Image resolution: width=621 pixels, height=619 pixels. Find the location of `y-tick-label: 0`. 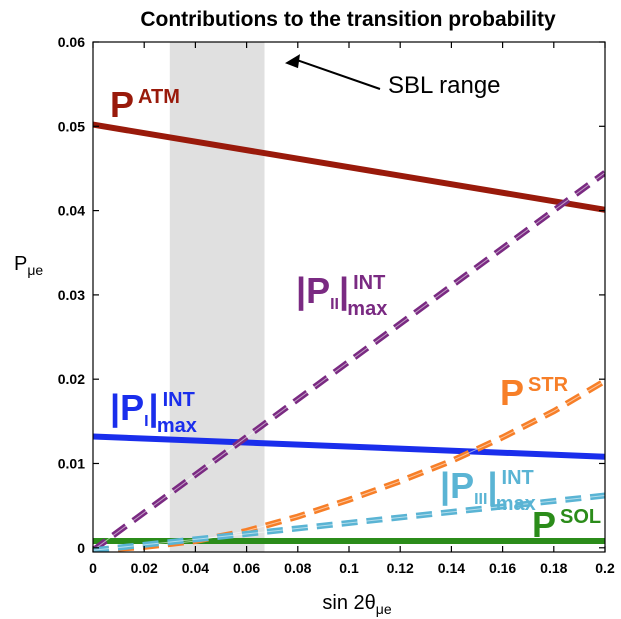

y-tick-label: 0 is located at coordinates (81, 548).